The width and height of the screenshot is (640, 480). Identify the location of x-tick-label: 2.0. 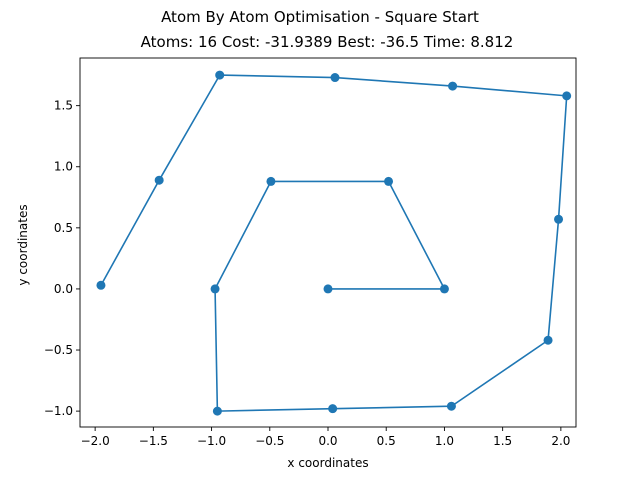
(560, 441).